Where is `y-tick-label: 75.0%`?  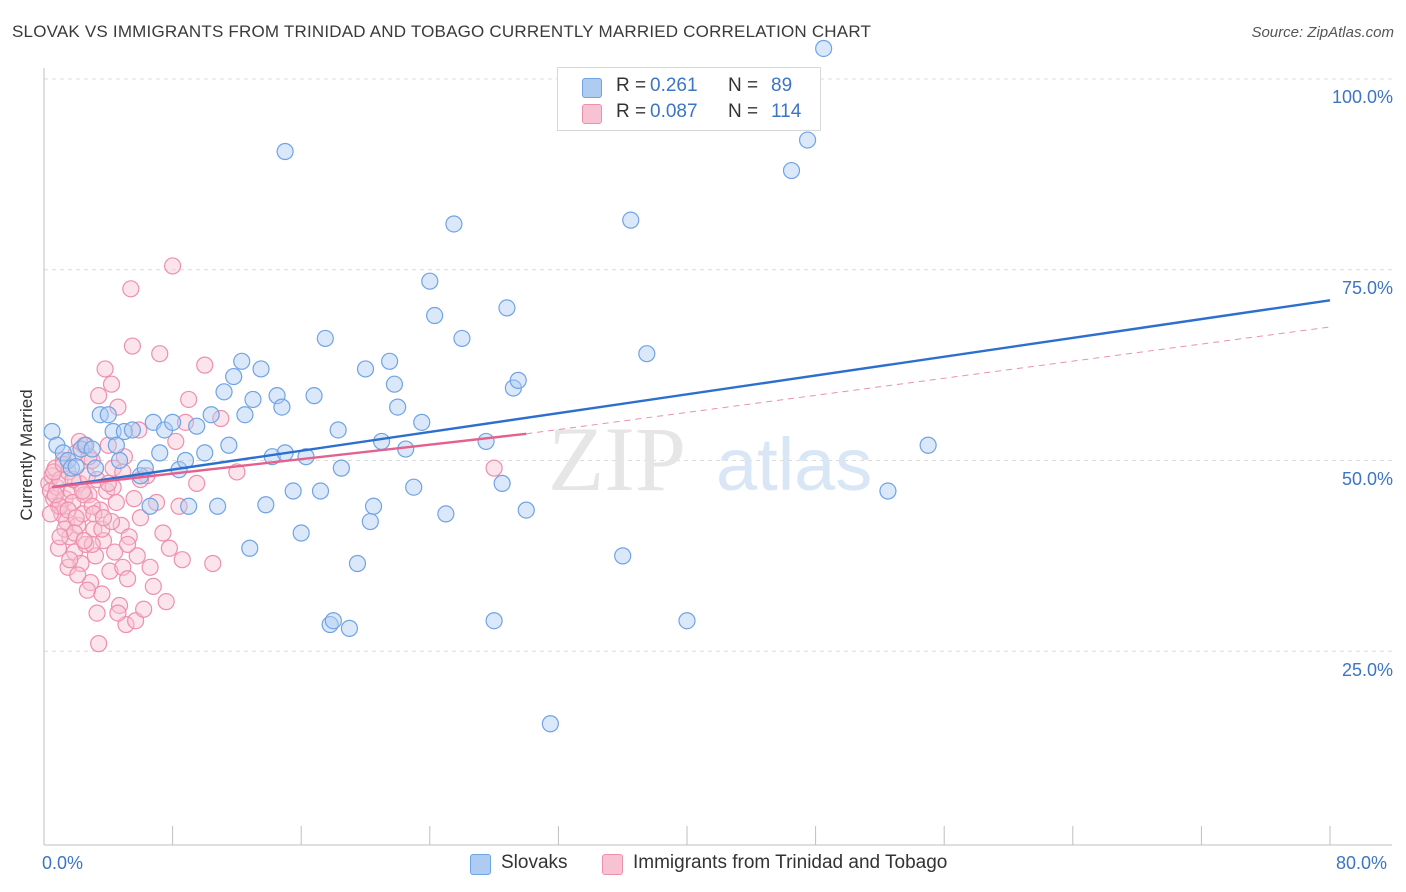 y-tick-label: 75.0% is located at coordinates (1367, 288).